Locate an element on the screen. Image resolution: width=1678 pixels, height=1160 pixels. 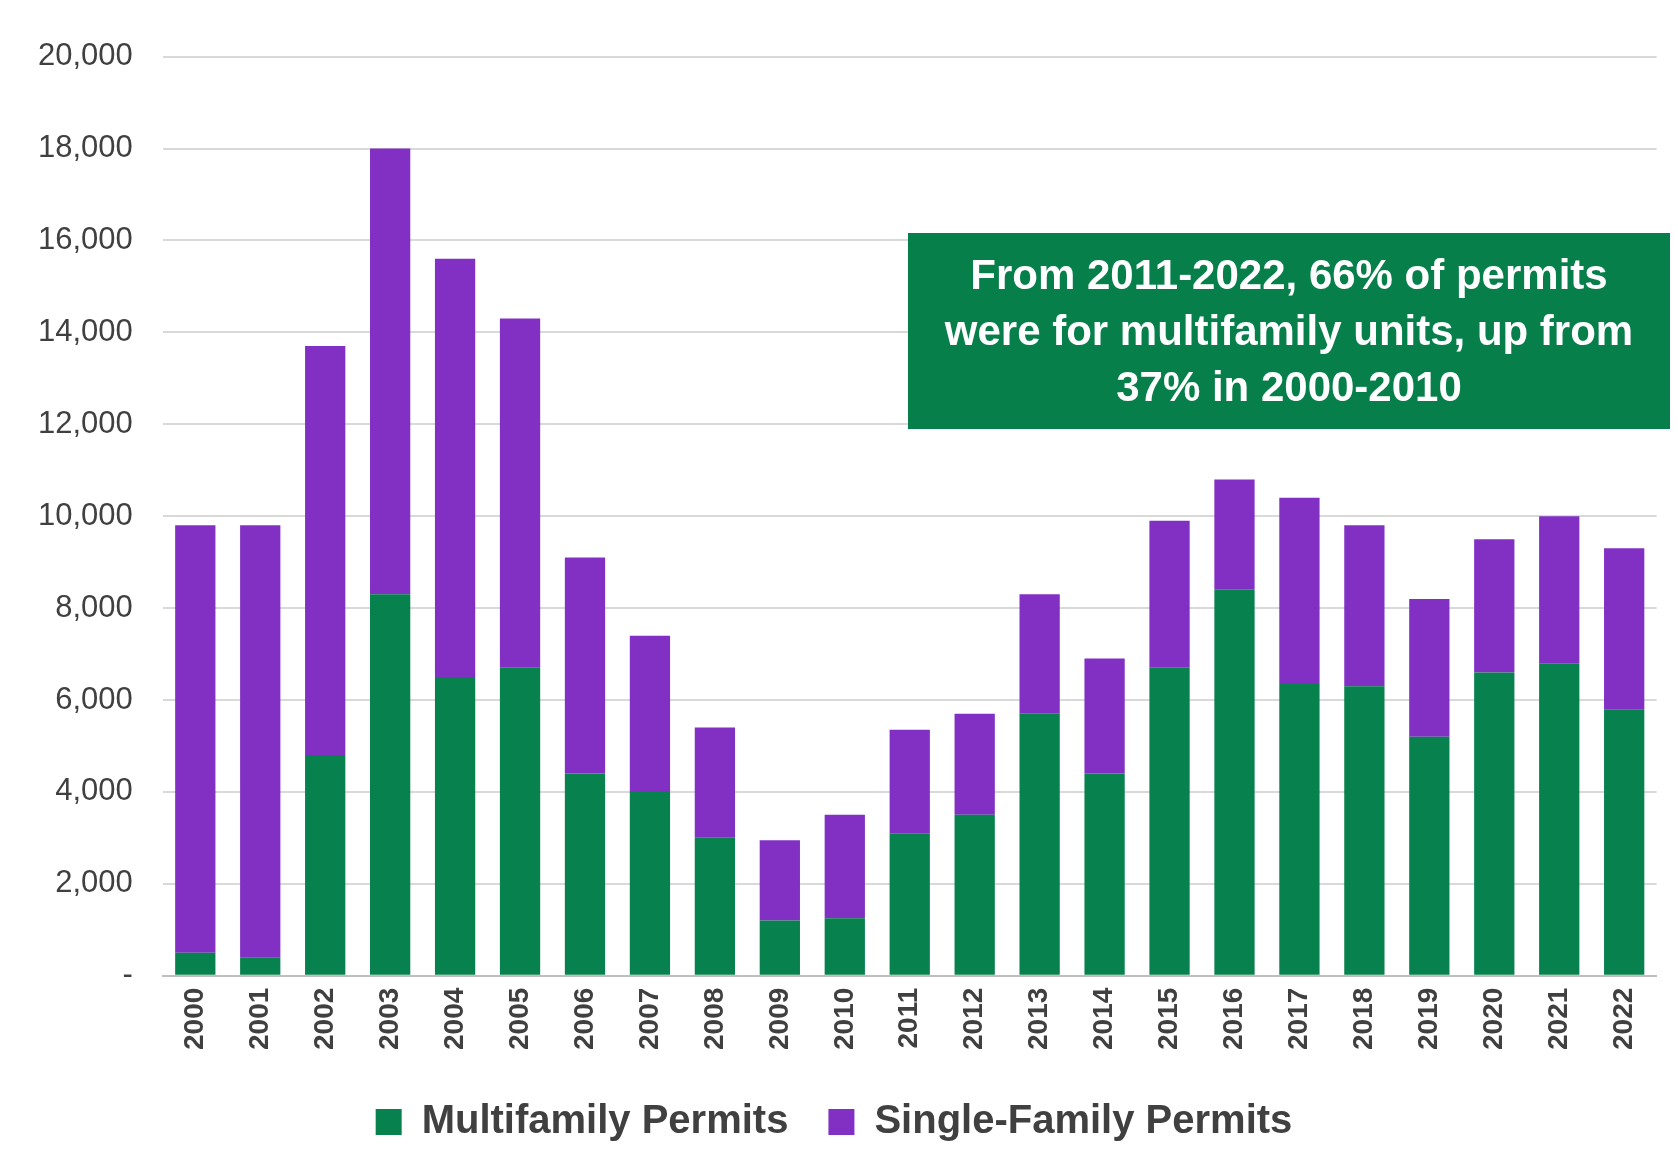
x-tick-label: 2004 is located at coordinates (453, 1019).